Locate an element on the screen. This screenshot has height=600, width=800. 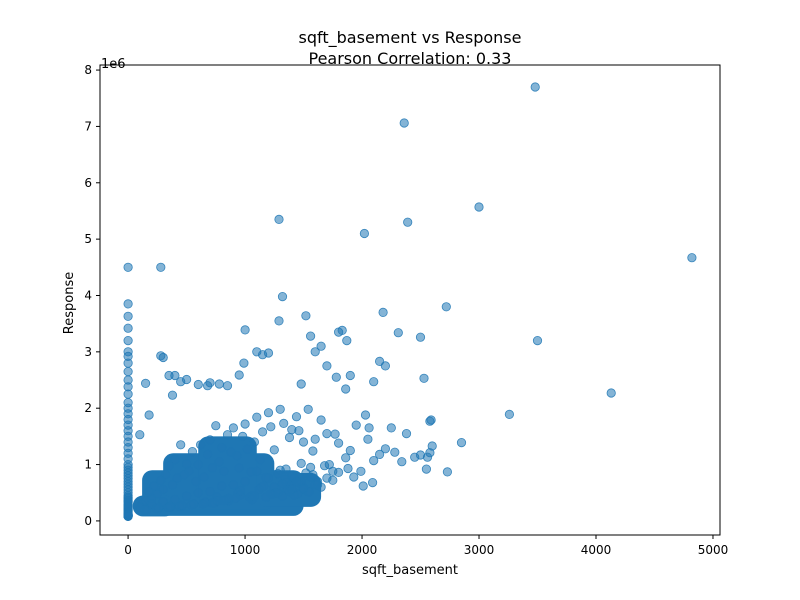
x-tick-label: 5000 is located at coordinates (713, 550).